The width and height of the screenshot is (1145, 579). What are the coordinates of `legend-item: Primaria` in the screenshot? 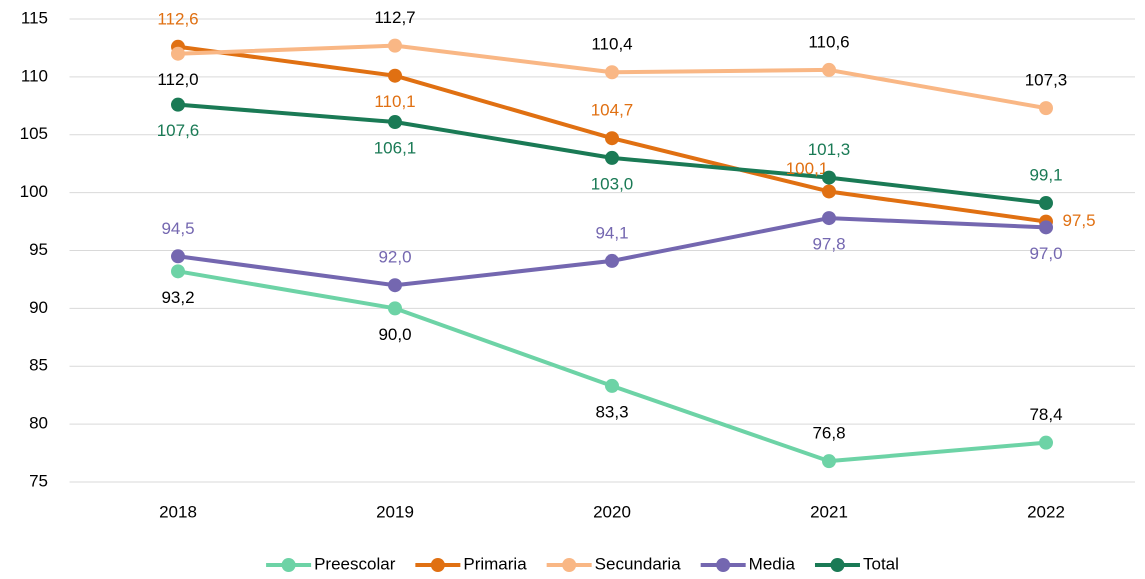 It's located at (471, 563).